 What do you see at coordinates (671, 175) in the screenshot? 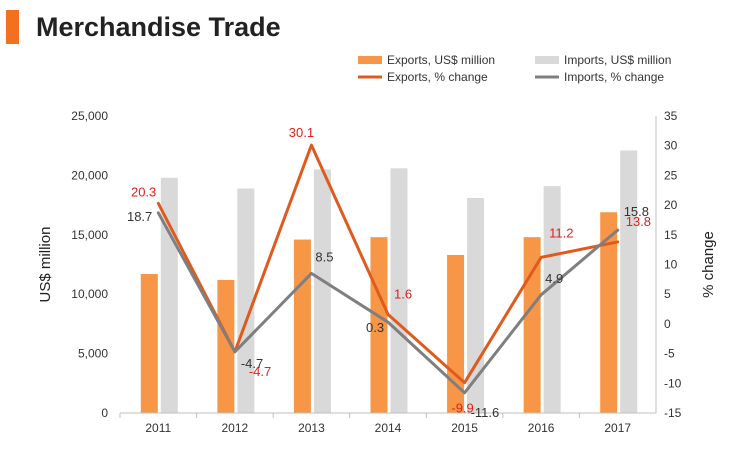
I see `right-tick-label: 25` at bounding box center [671, 175].